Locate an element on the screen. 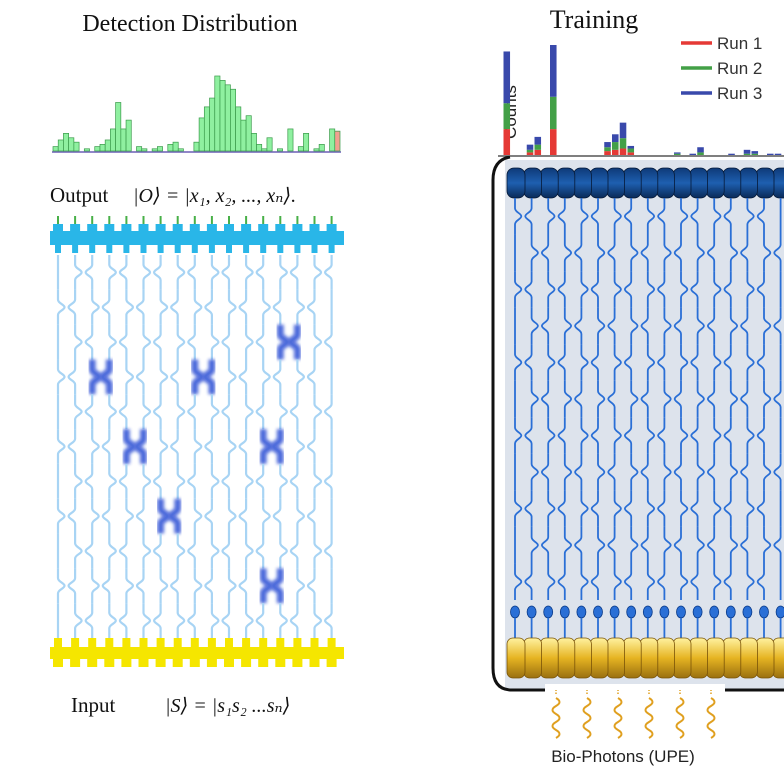 The image size is (784, 768). left-detector-array is located at coordinates (197, 234).